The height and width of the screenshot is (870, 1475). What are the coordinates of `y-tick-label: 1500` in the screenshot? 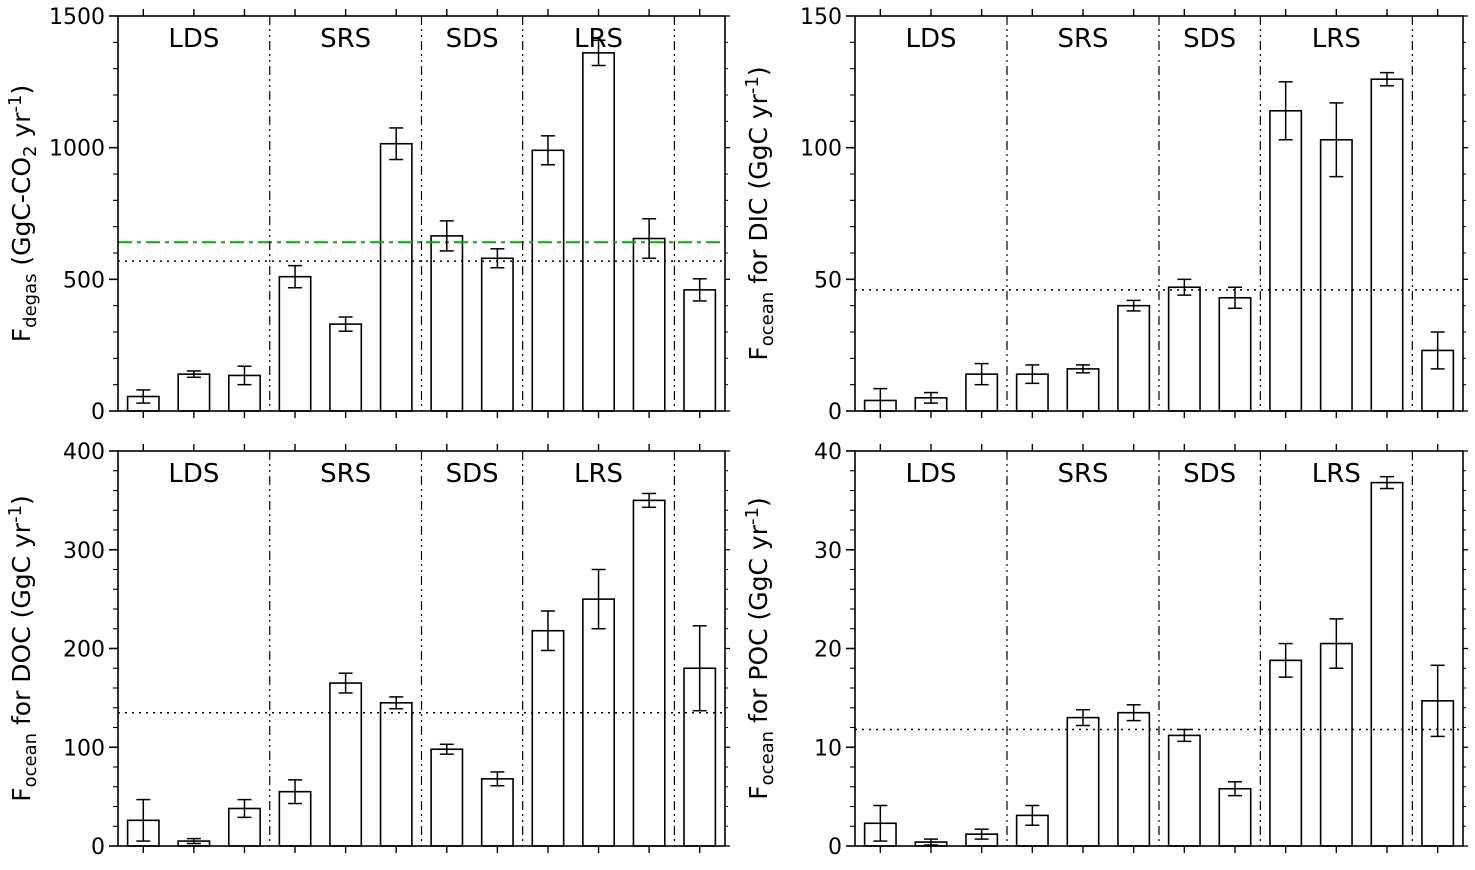 It's located at (77, 17).